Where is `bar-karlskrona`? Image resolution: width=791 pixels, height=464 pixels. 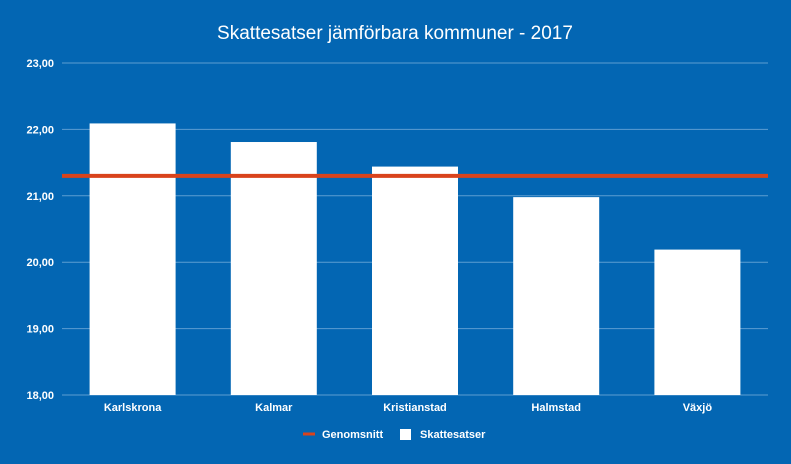 bar-karlskrona is located at coordinates (132, 259).